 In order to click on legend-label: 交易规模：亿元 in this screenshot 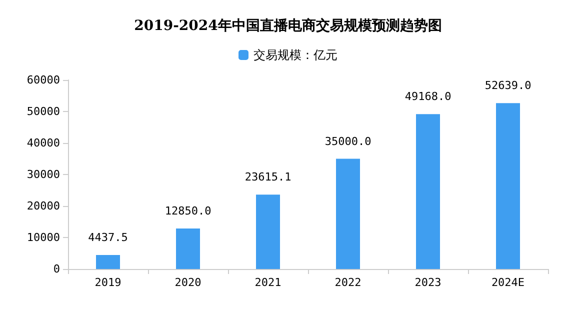, I will do `click(296, 55)`.